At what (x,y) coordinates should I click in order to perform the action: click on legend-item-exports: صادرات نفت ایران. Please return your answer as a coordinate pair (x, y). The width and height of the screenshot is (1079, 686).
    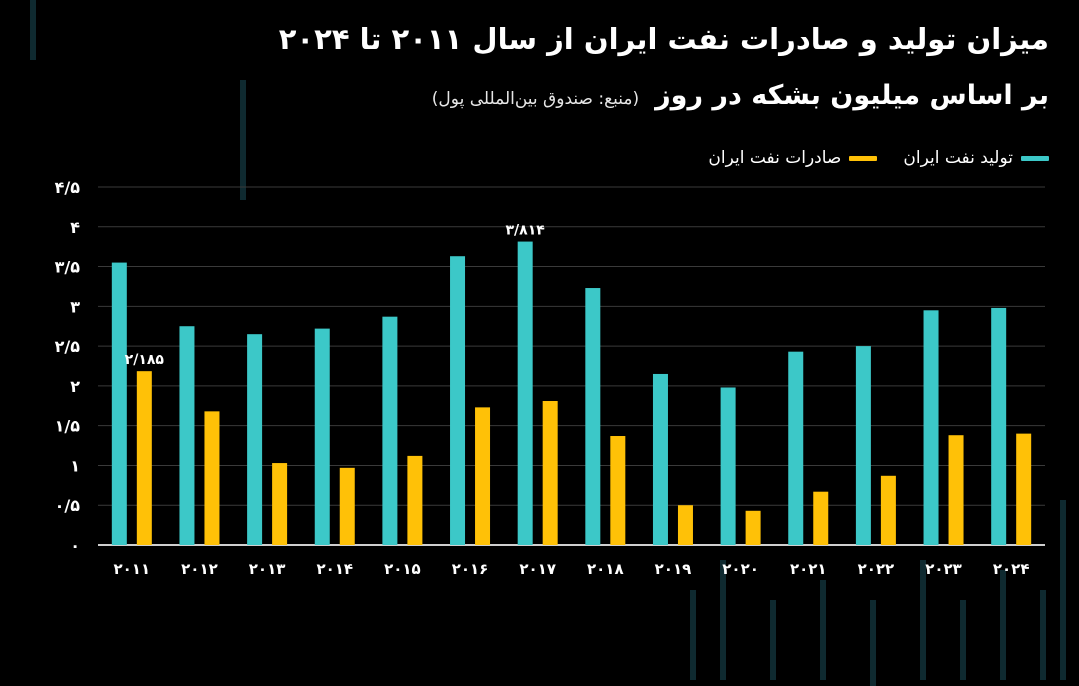
    Looking at the image, I should click on (793, 158).